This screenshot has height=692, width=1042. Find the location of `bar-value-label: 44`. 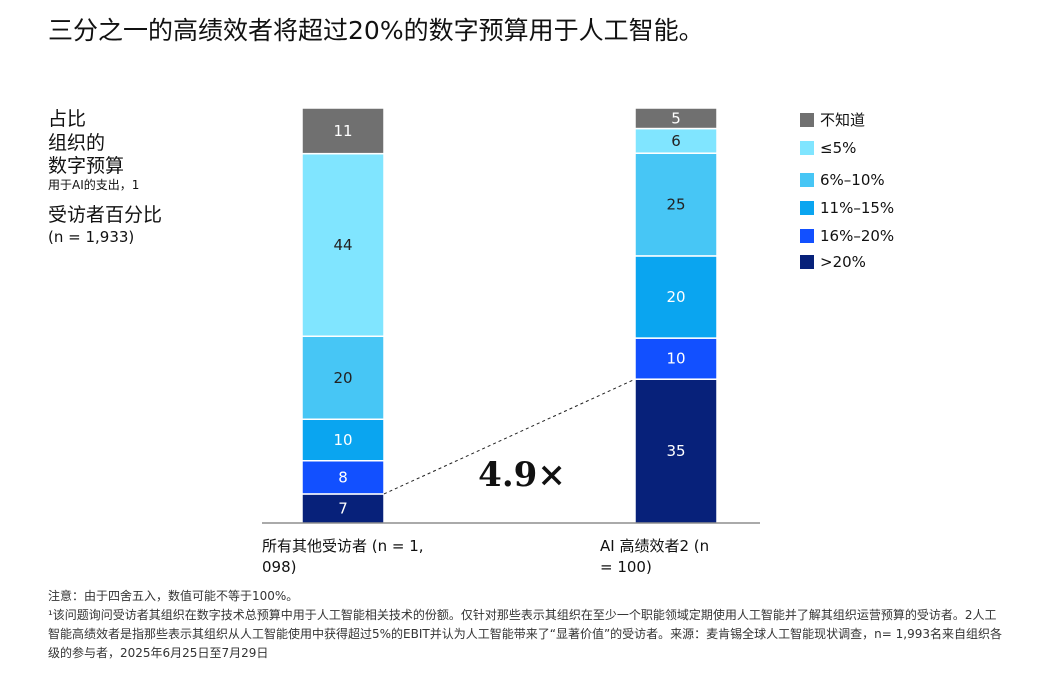

bar-value-label: 44 is located at coordinates (342, 245).